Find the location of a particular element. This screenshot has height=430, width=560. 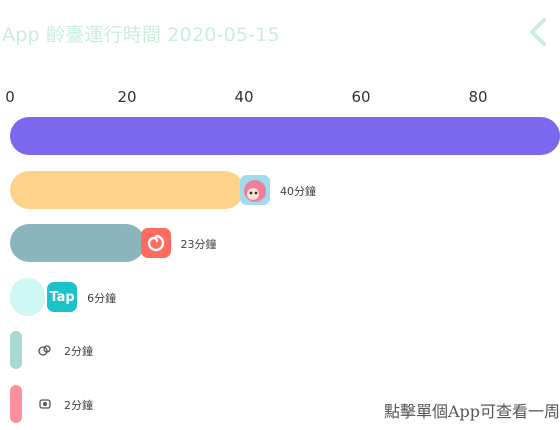

usage-time-label: 6分鐘 is located at coordinates (102, 298).